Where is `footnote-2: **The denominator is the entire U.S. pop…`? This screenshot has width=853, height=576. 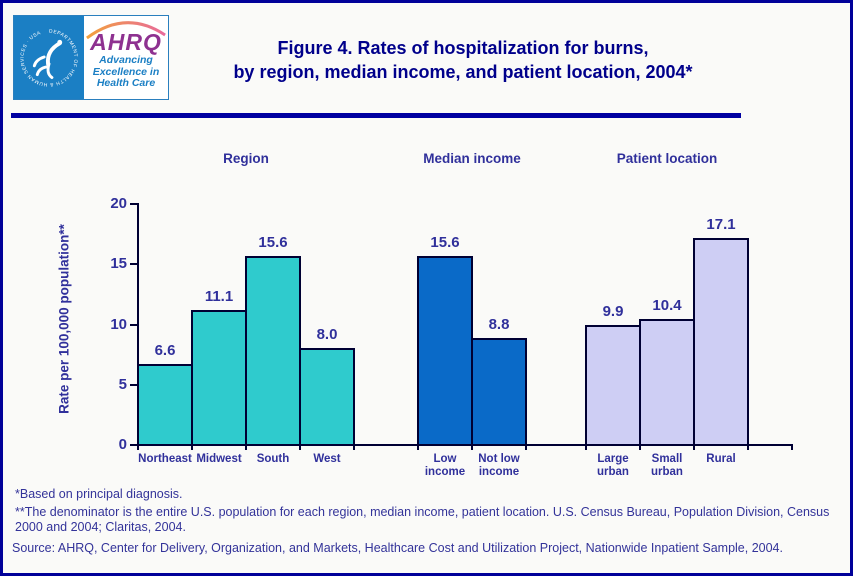
footnote-2: **The denominator is the entire U.S. pop… is located at coordinates (422, 519).